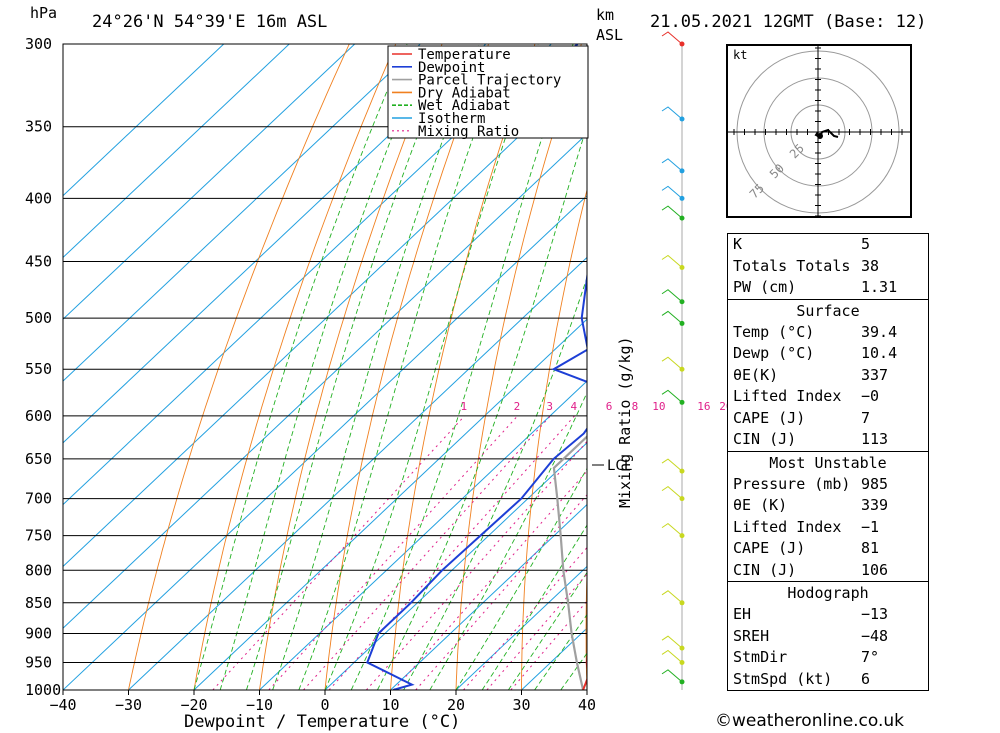 The width and height of the screenshot is (1000, 733). I want to click on hodo-row-stmdir: StmDir 7°, so click(806, 657).